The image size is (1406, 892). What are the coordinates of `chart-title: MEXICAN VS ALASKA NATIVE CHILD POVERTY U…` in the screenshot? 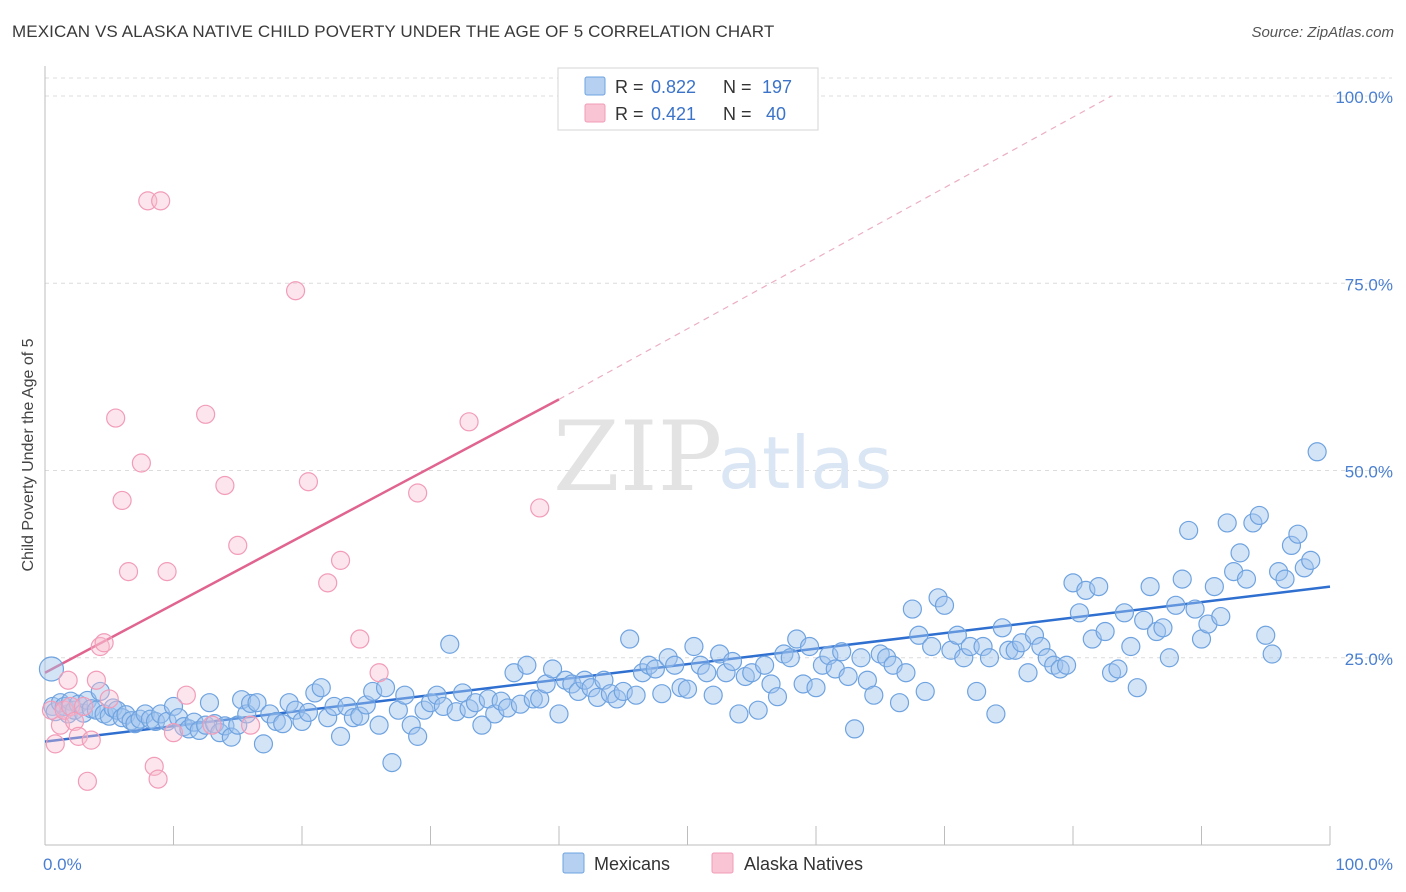 It's located at (393, 31).